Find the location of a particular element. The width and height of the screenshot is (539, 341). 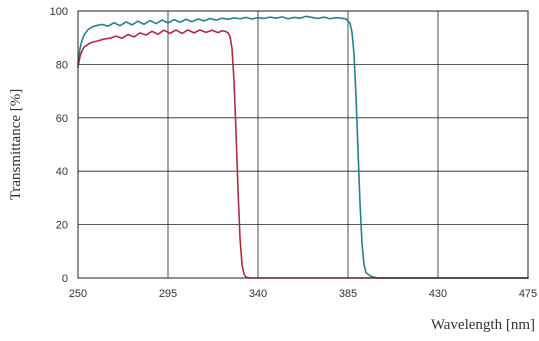

y-tick-label: 20 is located at coordinates (62, 226).